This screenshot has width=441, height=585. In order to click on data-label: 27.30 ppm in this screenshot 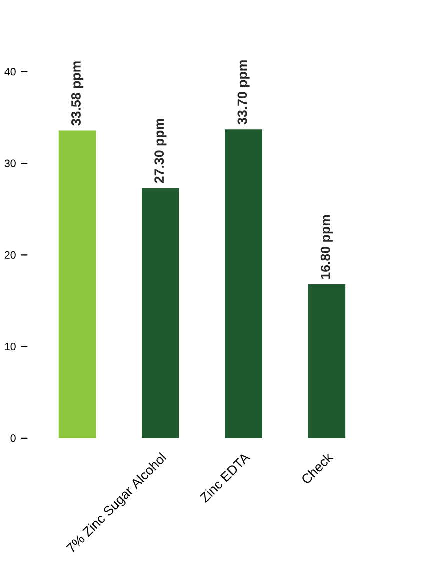, I will do `click(160, 151)`.